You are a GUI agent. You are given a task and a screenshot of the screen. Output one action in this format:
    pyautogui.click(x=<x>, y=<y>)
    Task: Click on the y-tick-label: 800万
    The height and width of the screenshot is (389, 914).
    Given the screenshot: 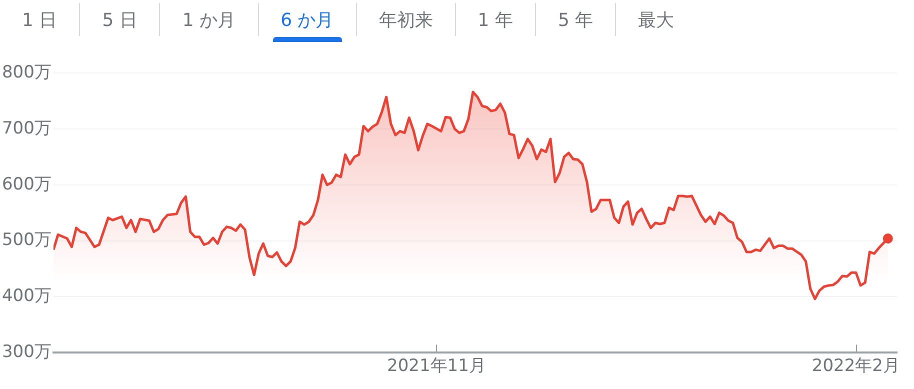 What is the action you would take?
    pyautogui.click(x=27, y=72)
    